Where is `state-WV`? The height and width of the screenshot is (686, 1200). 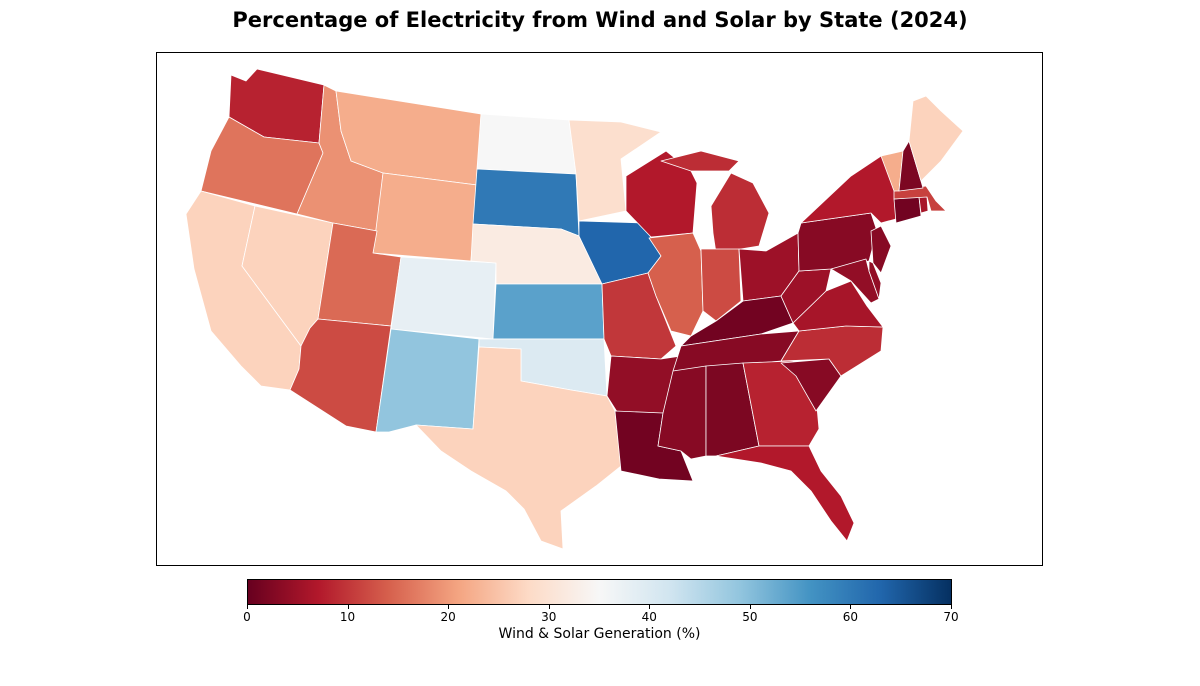 state-WV is located at coordinates (806, 296).